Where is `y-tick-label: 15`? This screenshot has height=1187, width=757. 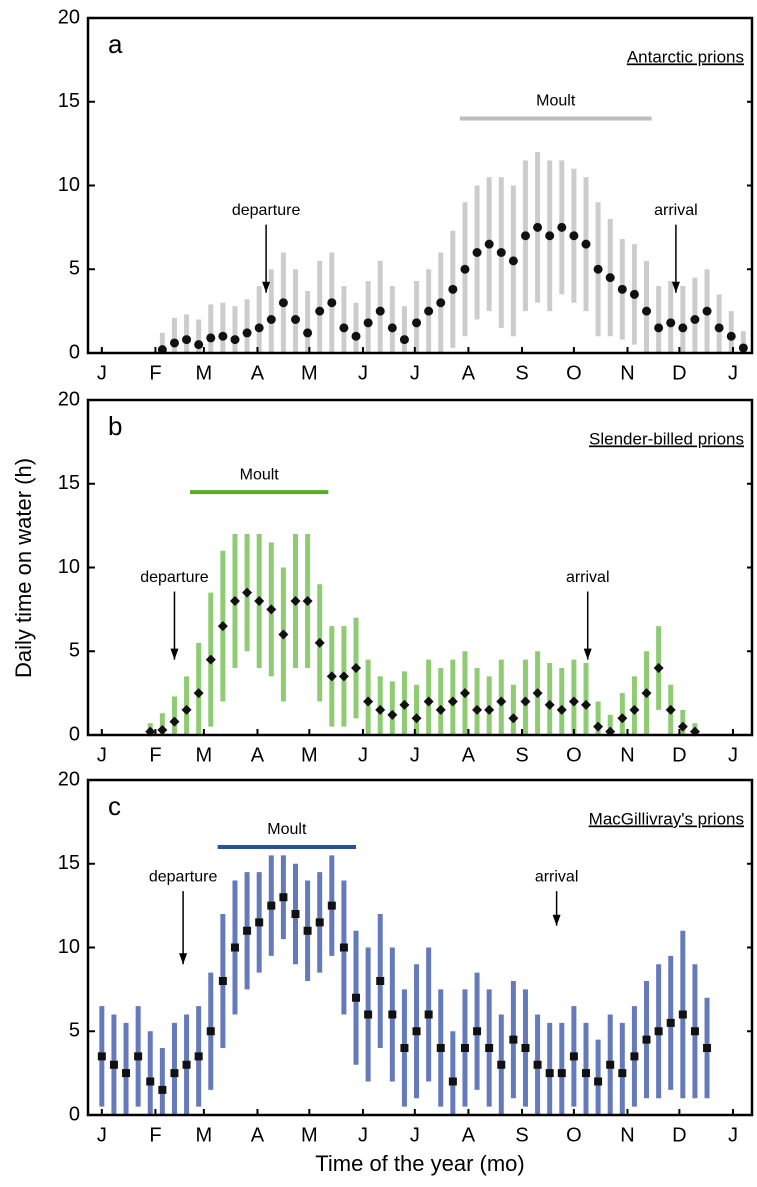
y-tick-label: 15 is located at coordinates (69, 863).